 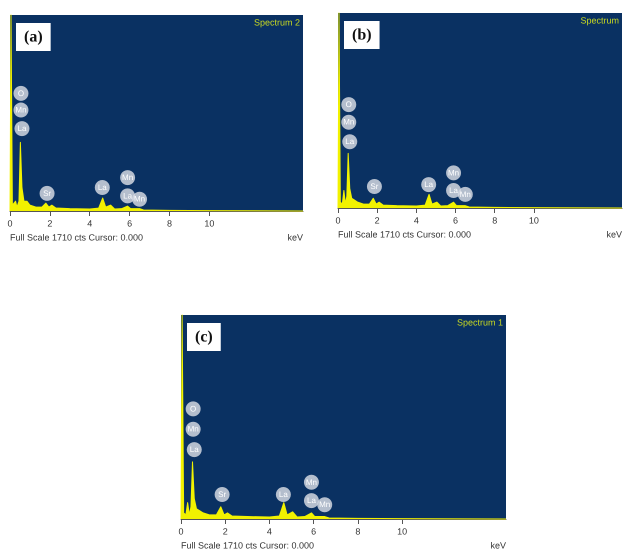 I want to click on annotation: Spectrum, so click(x=599, y=21).